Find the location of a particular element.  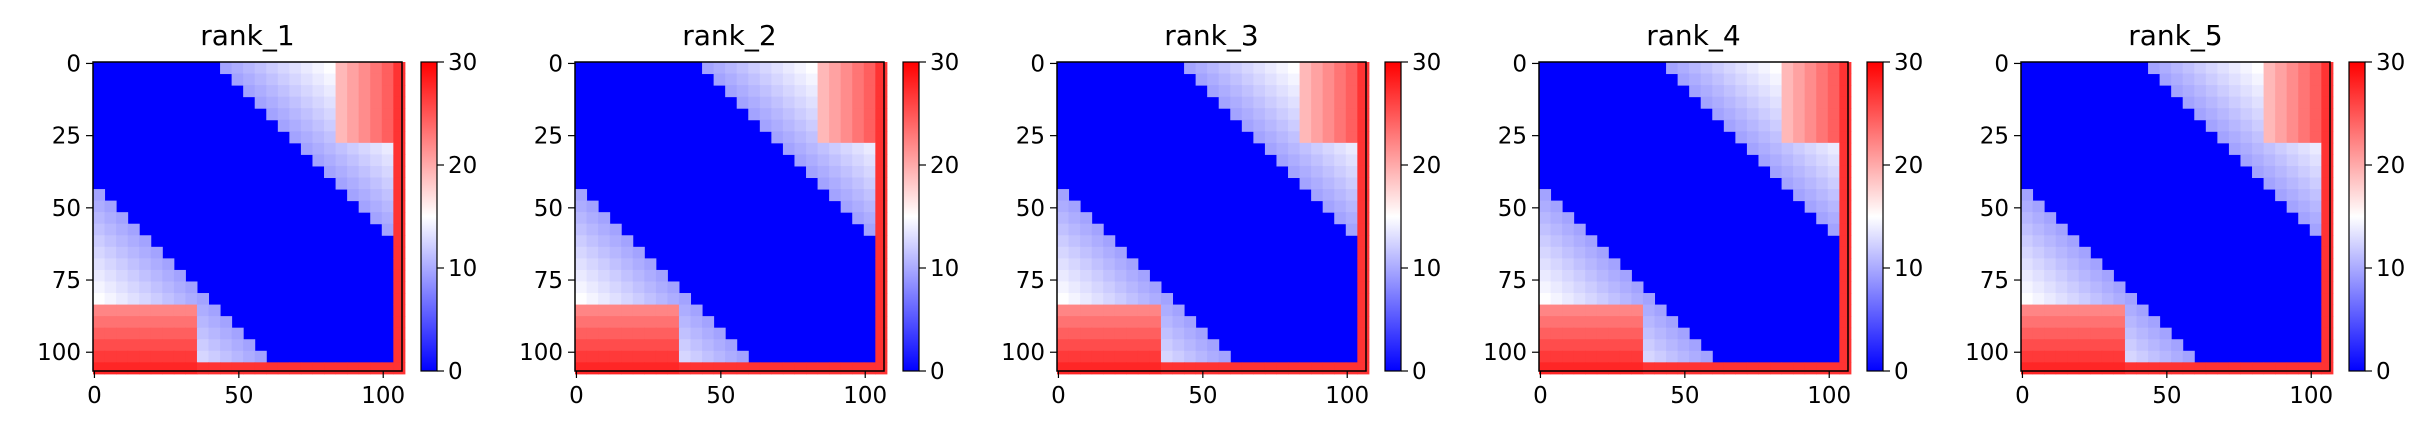

y-tick-label: 50 is located at coordinates (548, 209).